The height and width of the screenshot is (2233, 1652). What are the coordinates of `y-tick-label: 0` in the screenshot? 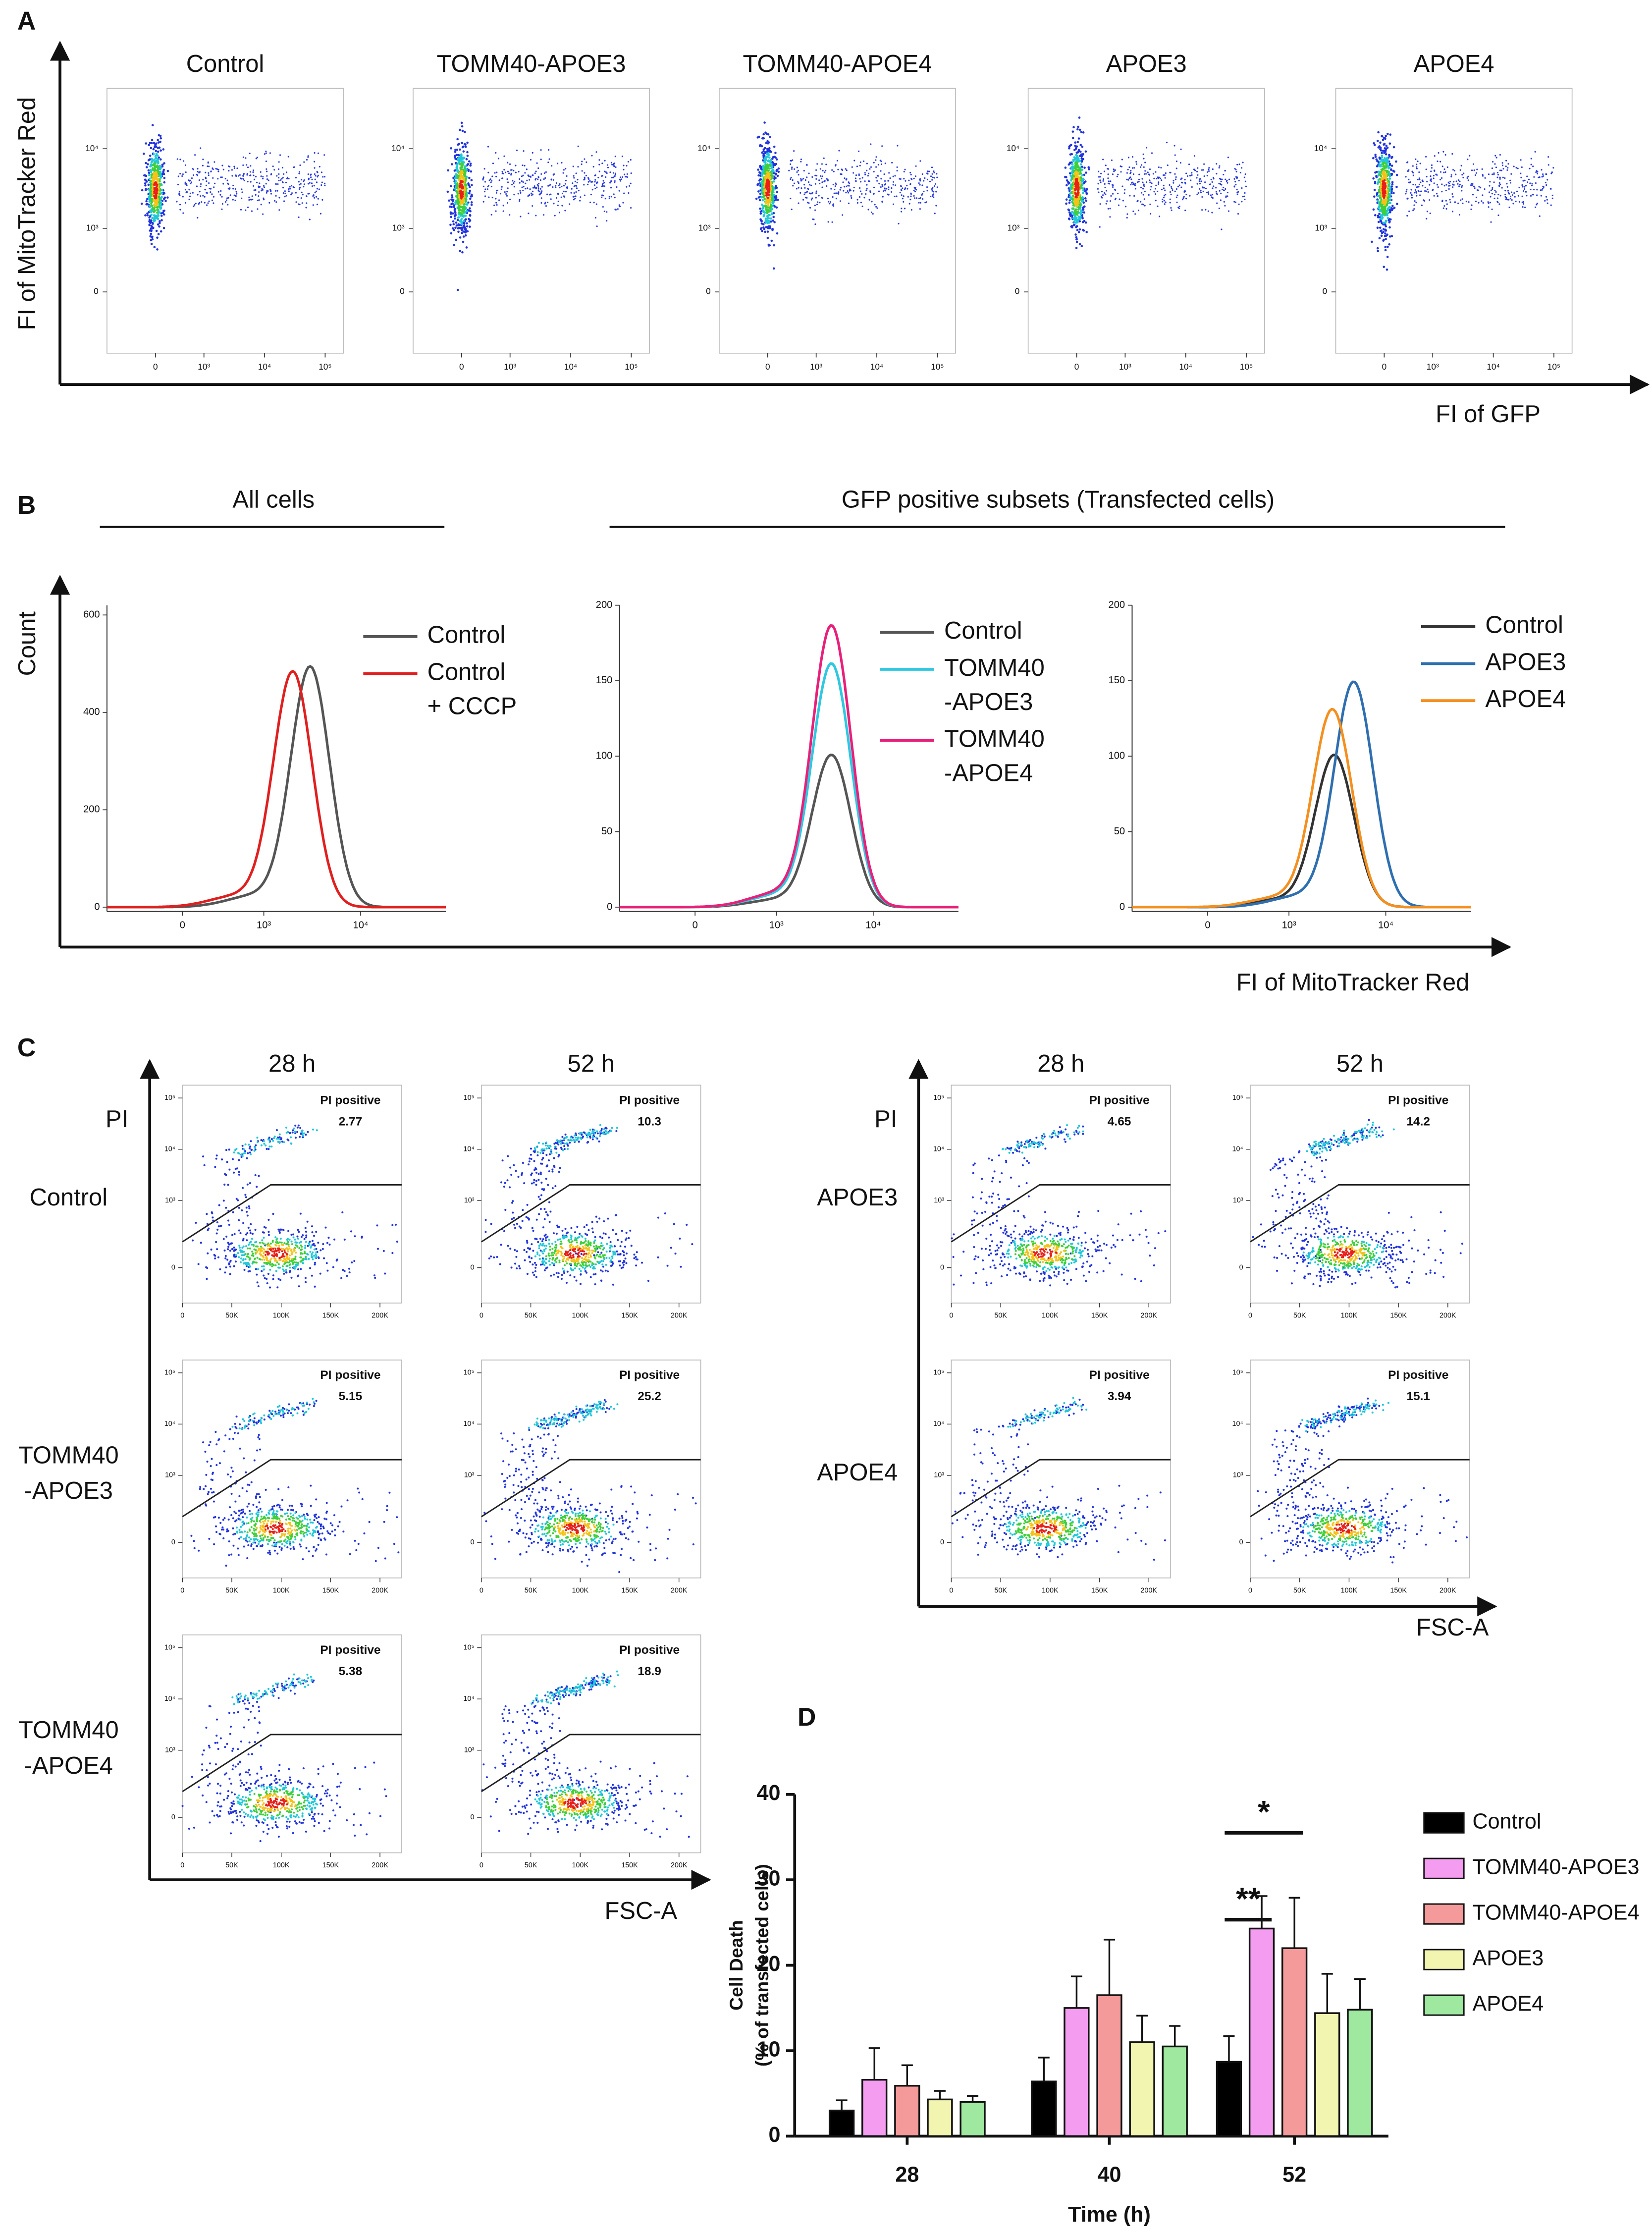 It's located at (1017, 291).